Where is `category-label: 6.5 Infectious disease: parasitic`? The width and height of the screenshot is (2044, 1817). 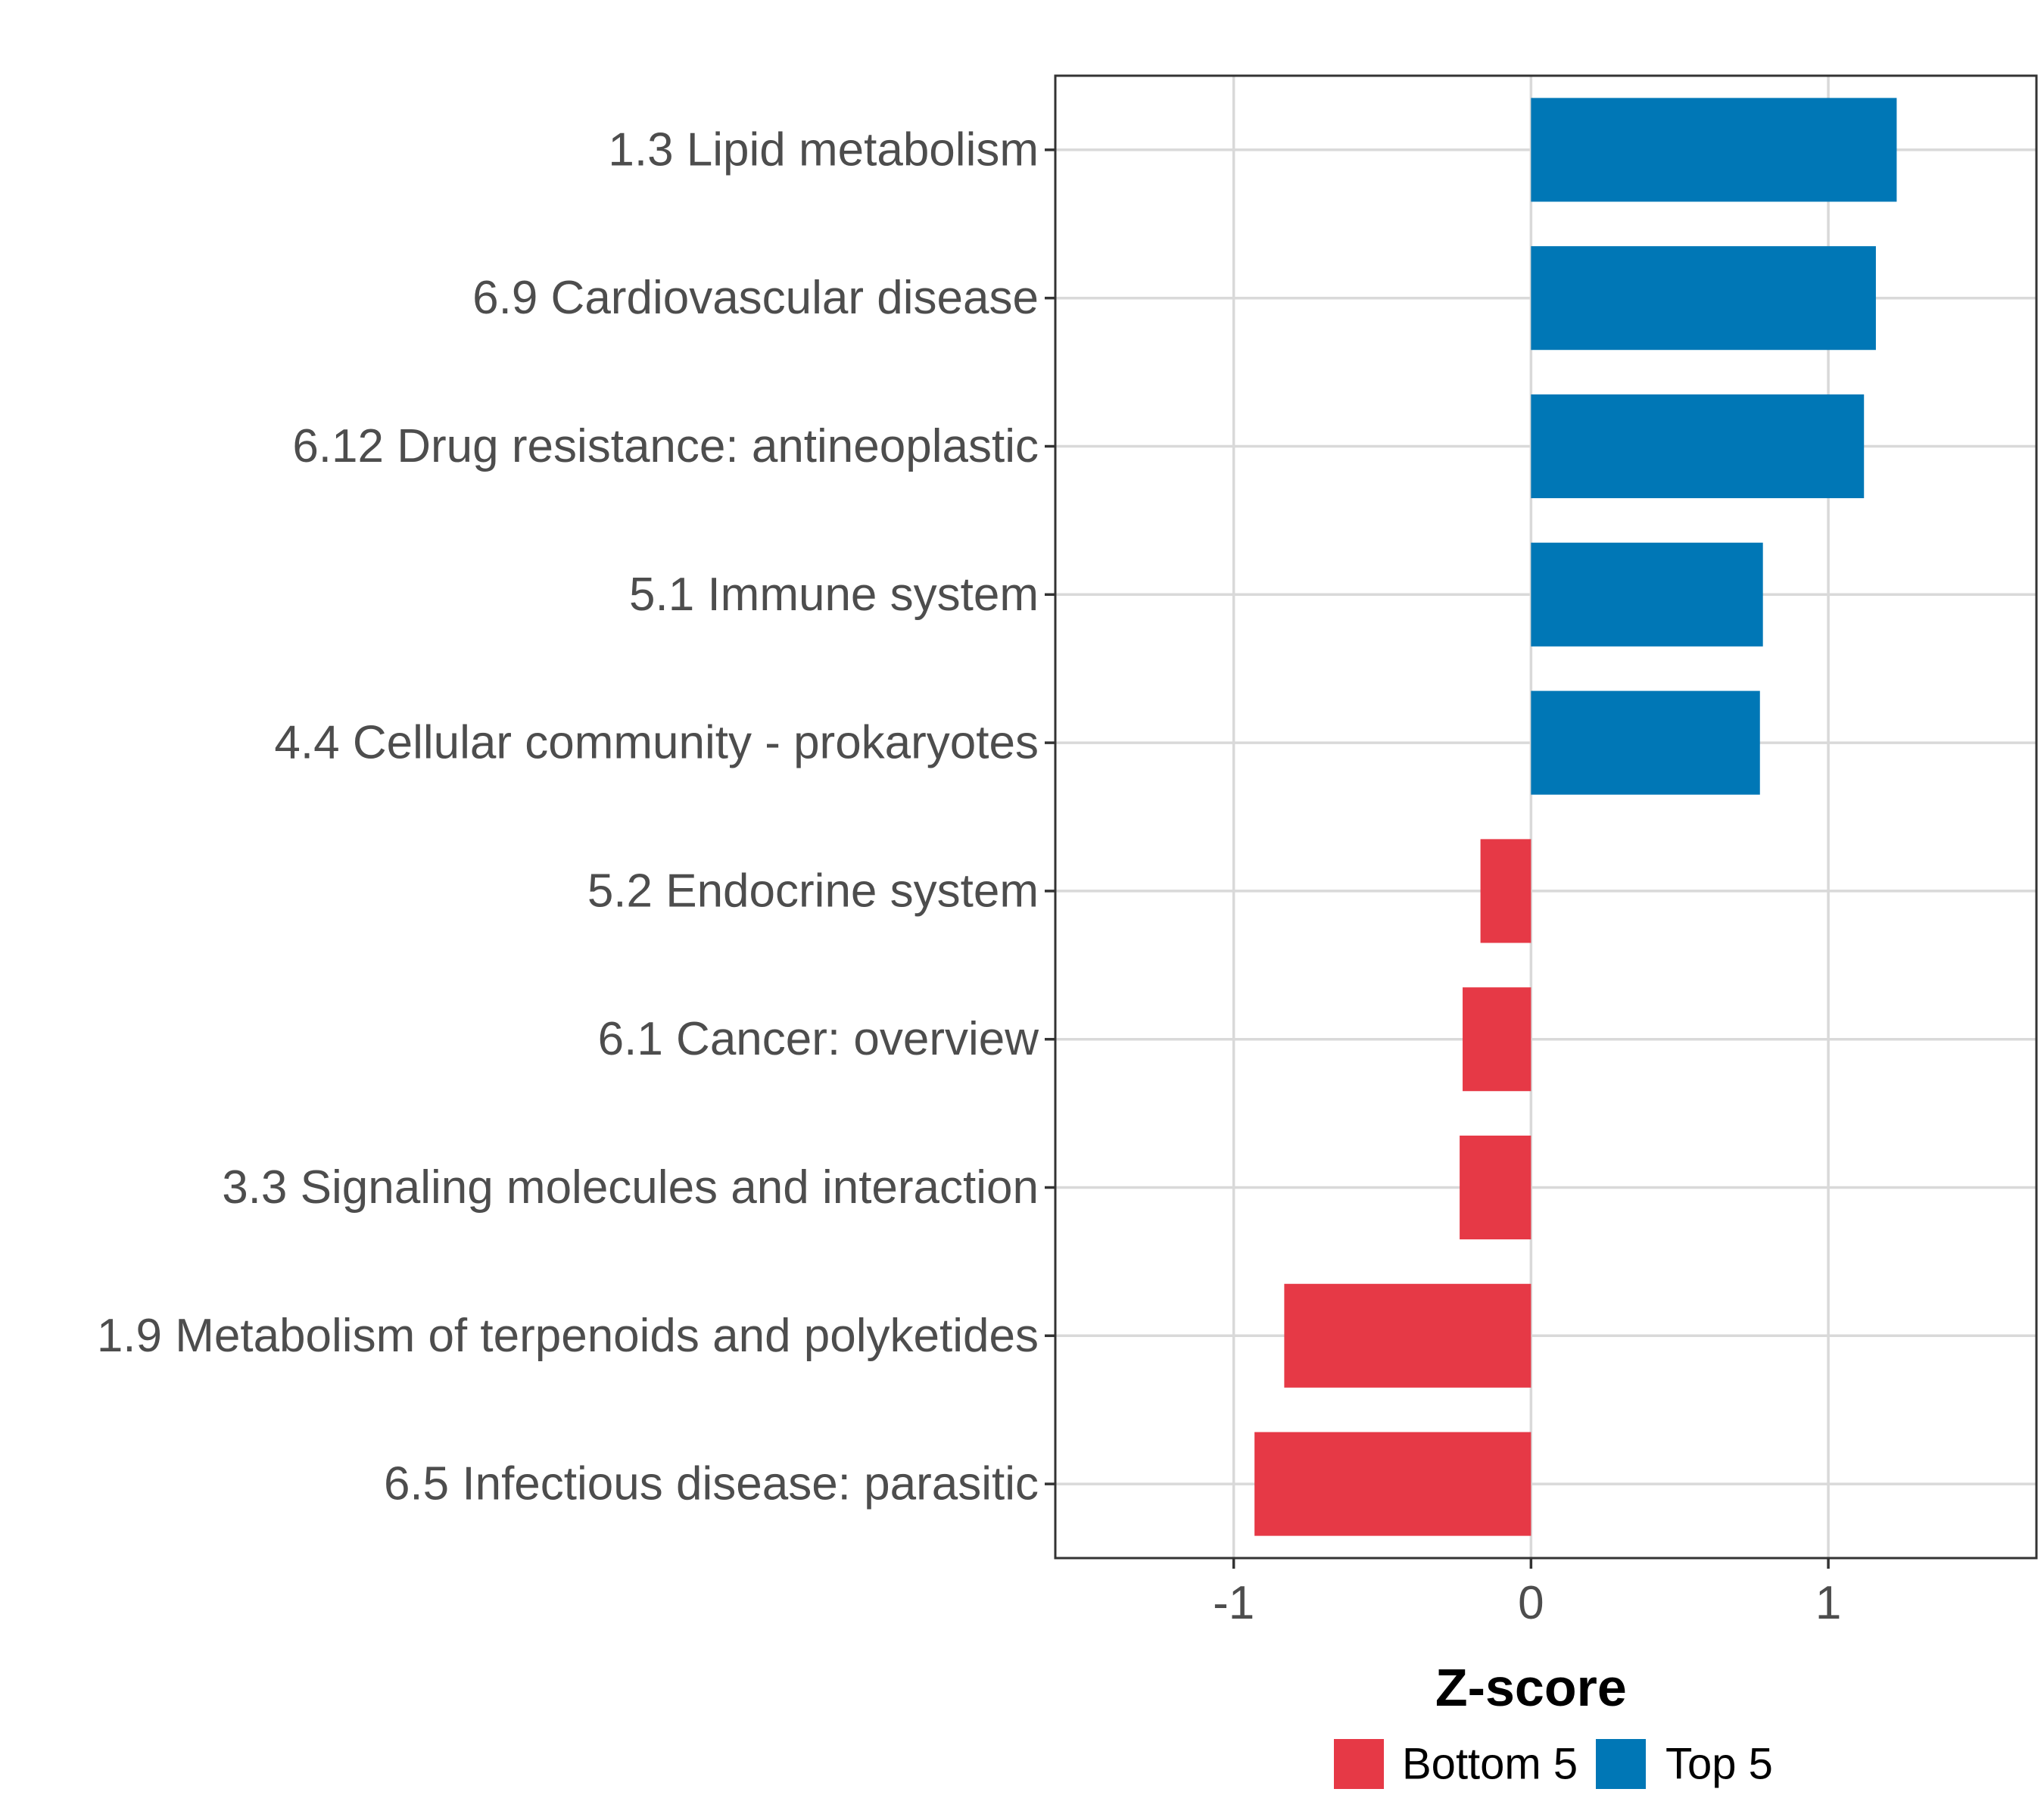
category-label: 6.5 Infectious disease: parasitic is located at coordinates (711, 1484).